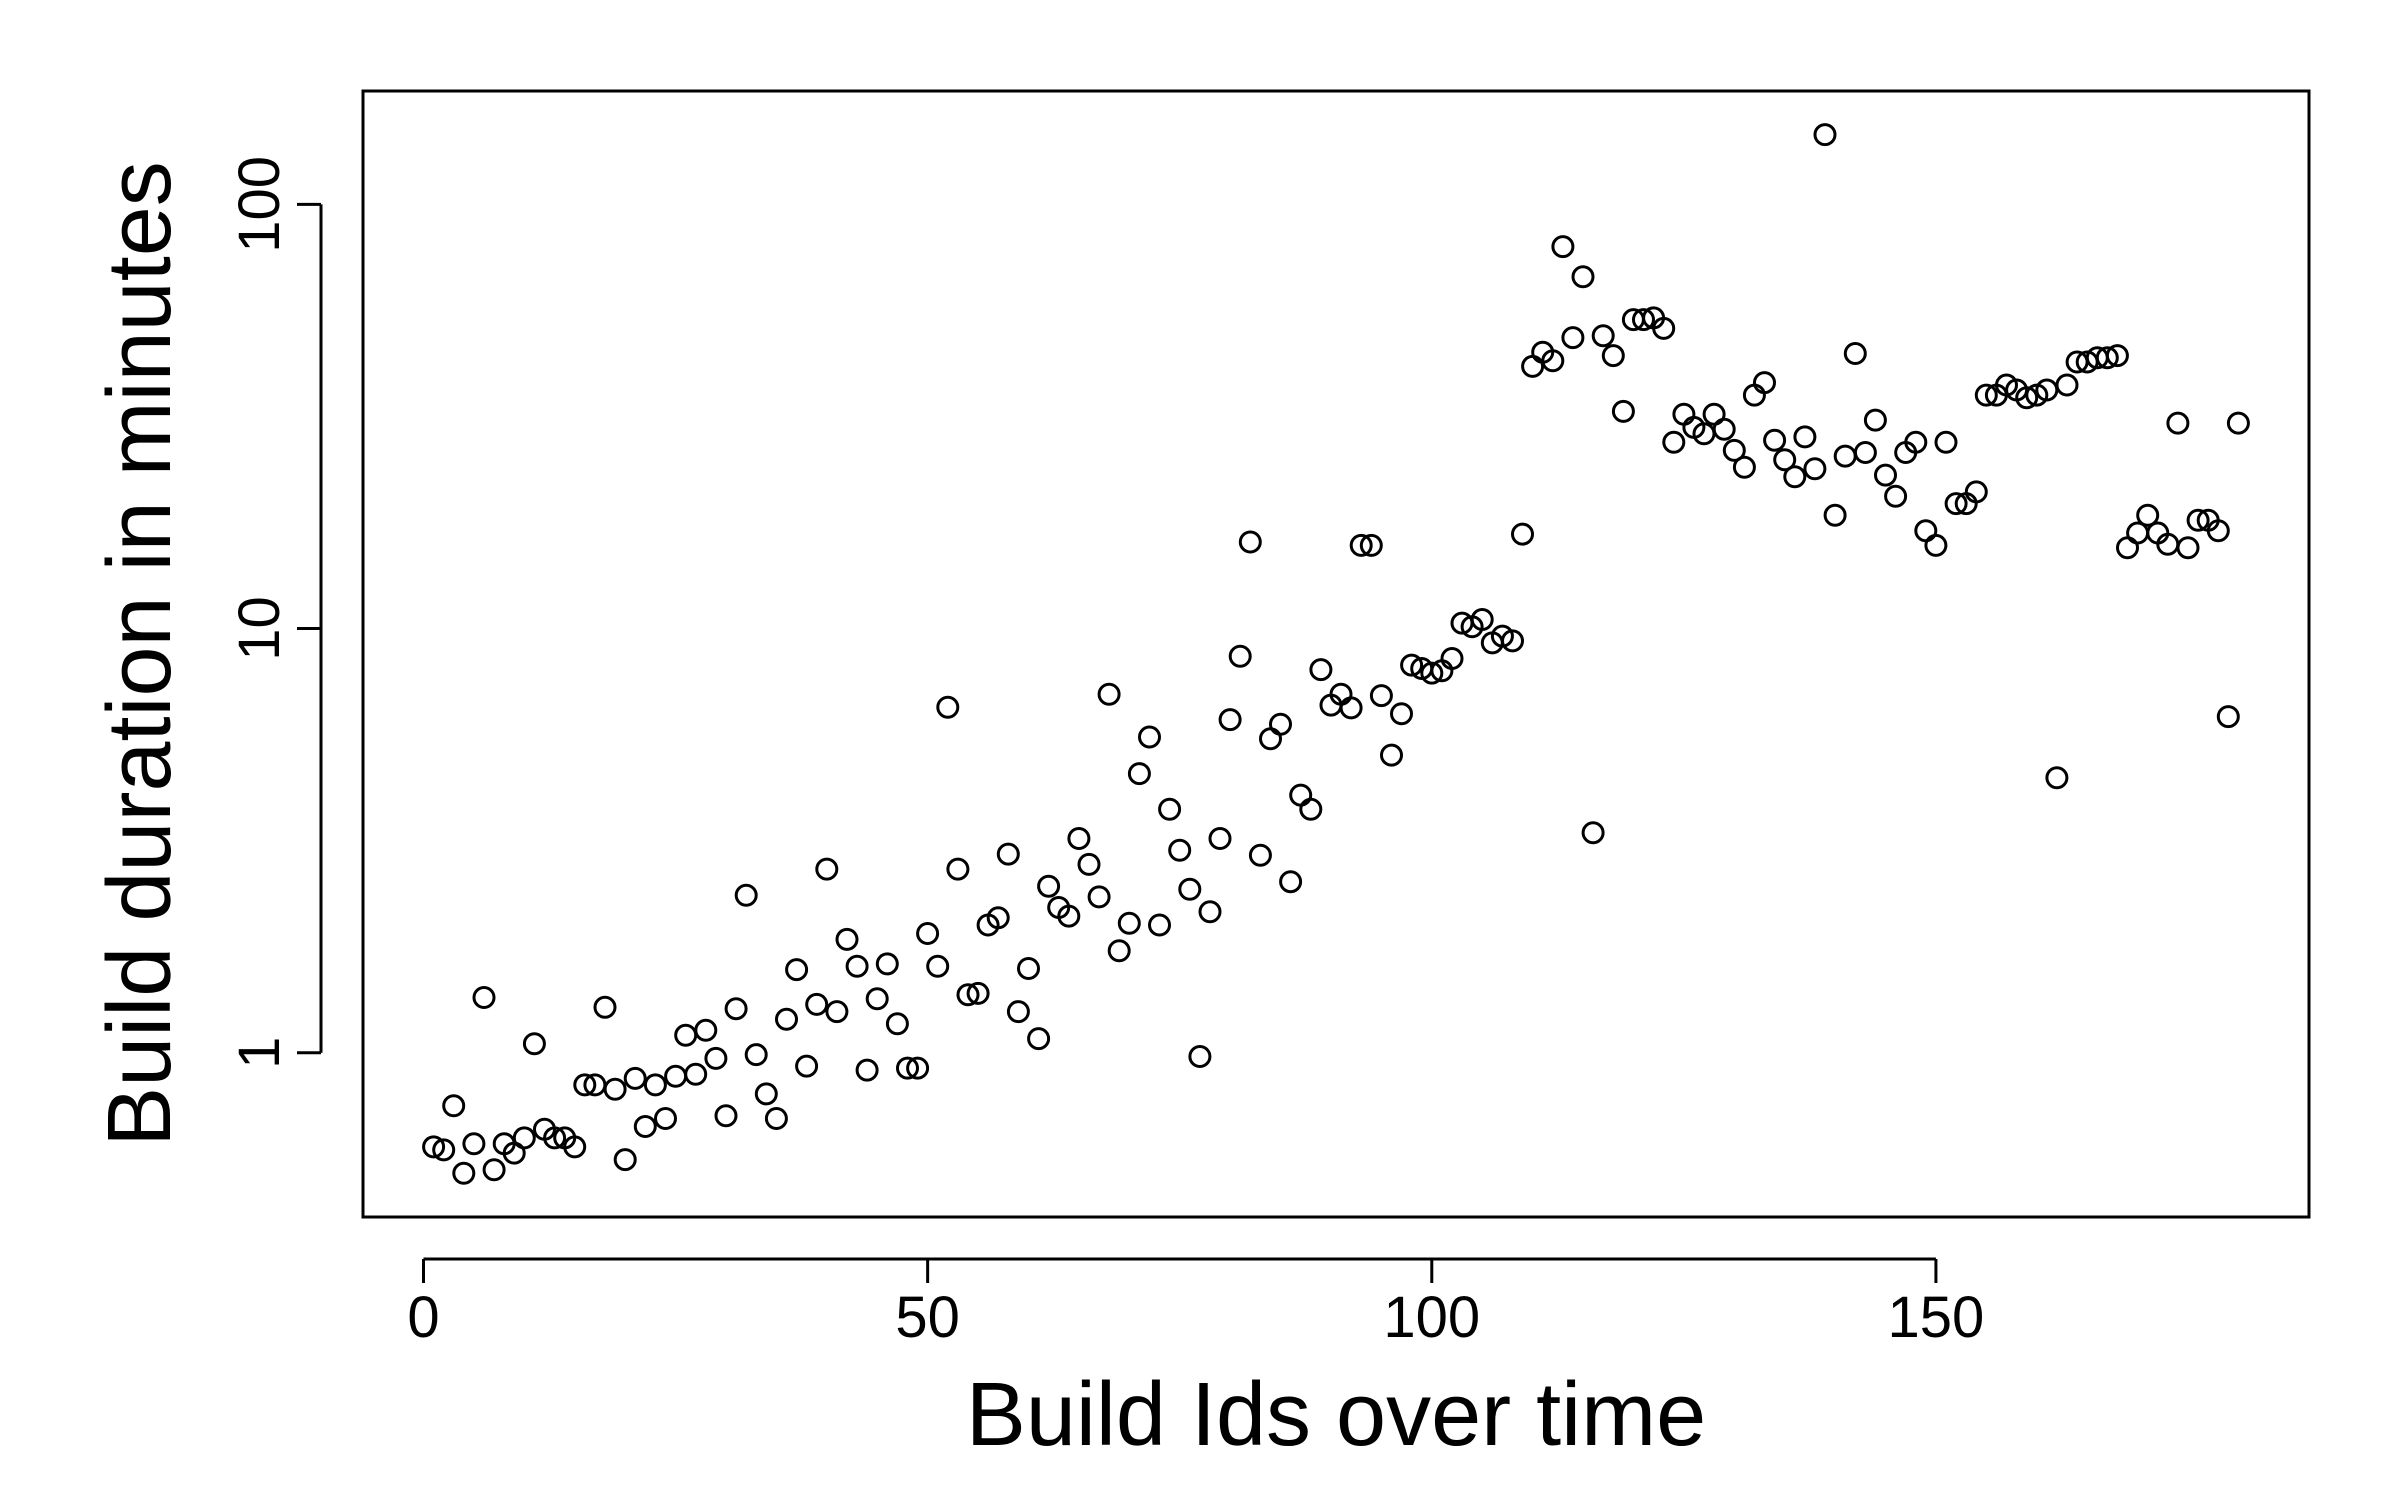 Image resolution: width=2400 pixels, height=1500 pixels. Describe the element at coordinates (259, 628) in the screenshot. I see `y-tick-label: 10` at that location.